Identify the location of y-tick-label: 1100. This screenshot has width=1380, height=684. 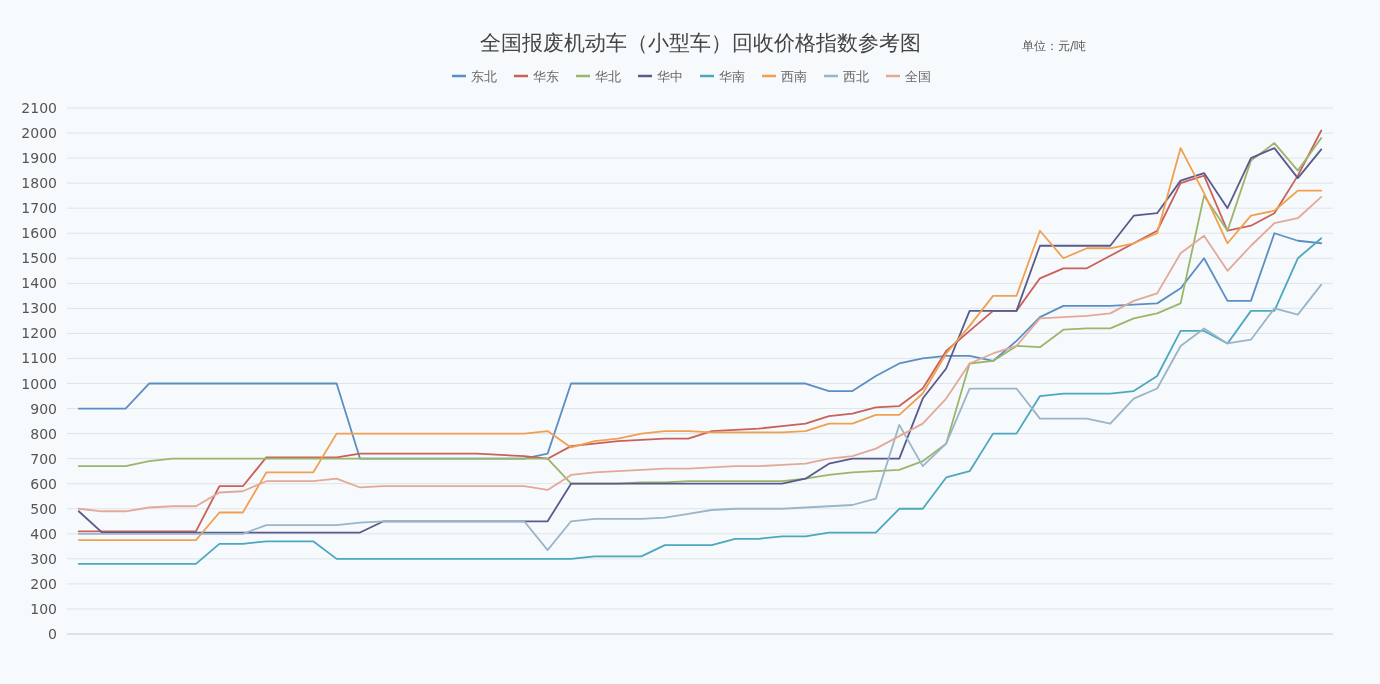
(39, 358).